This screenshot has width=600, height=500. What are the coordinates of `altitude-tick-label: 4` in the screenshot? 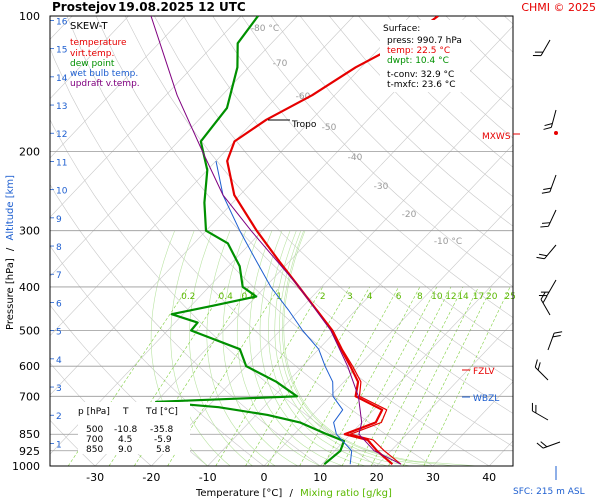 It's located at (59, 361).